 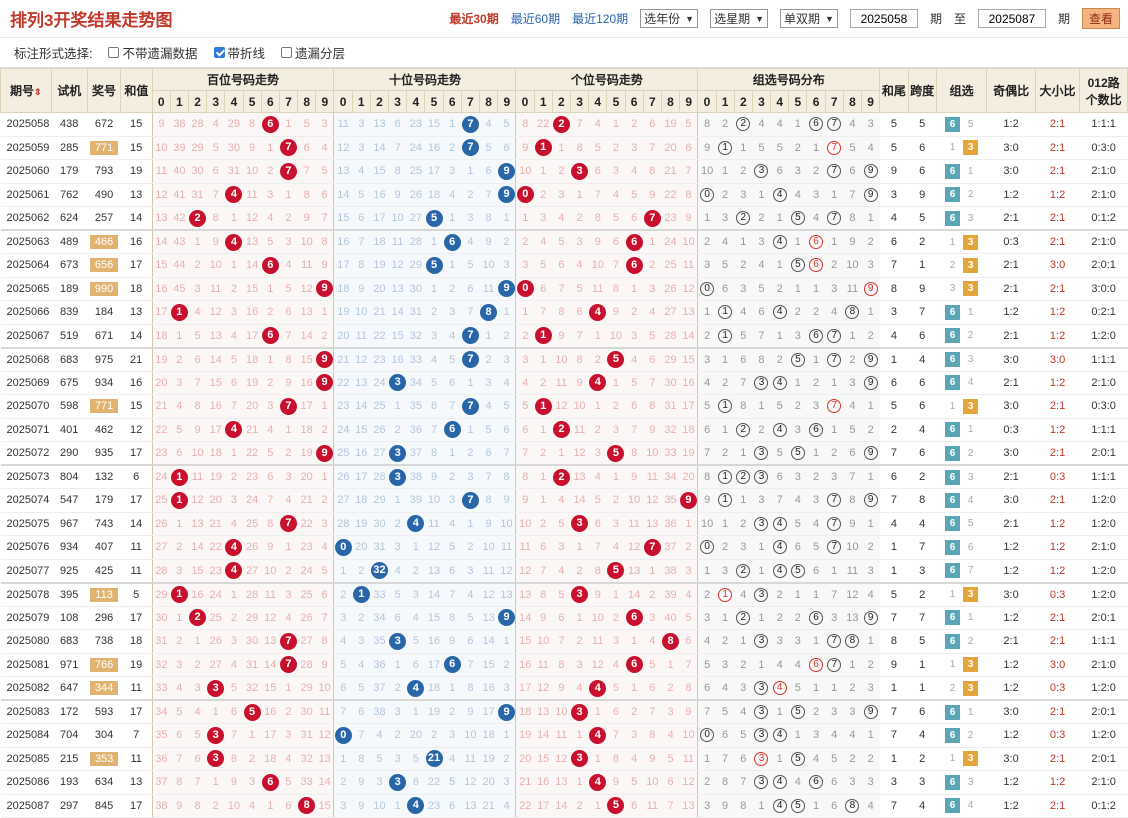 I want to click on prize-cell: 257, so click(x=104, y=218).